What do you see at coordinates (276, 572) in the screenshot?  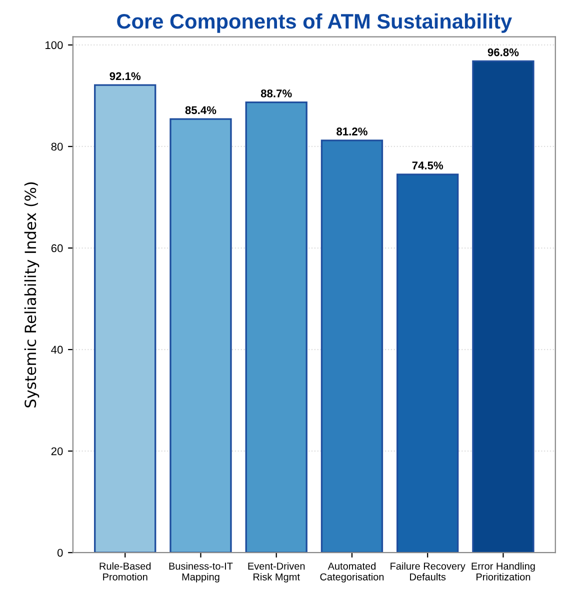 I see `x-tick-label: Event-Driven Risk Mgmt` at bounding box center [276, 572].